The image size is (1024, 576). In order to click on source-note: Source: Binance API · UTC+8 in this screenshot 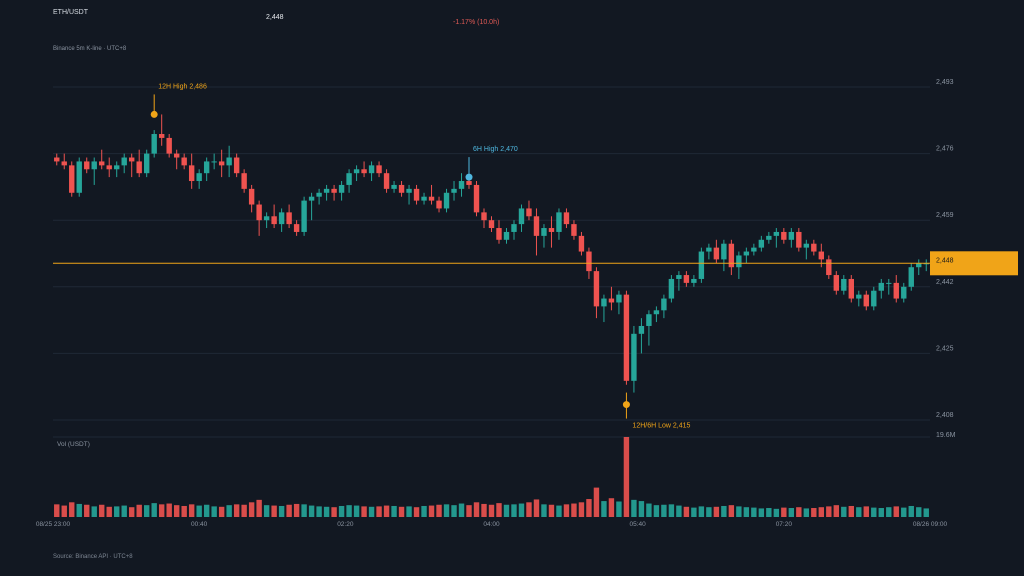, I will do `click(93, 557)`.